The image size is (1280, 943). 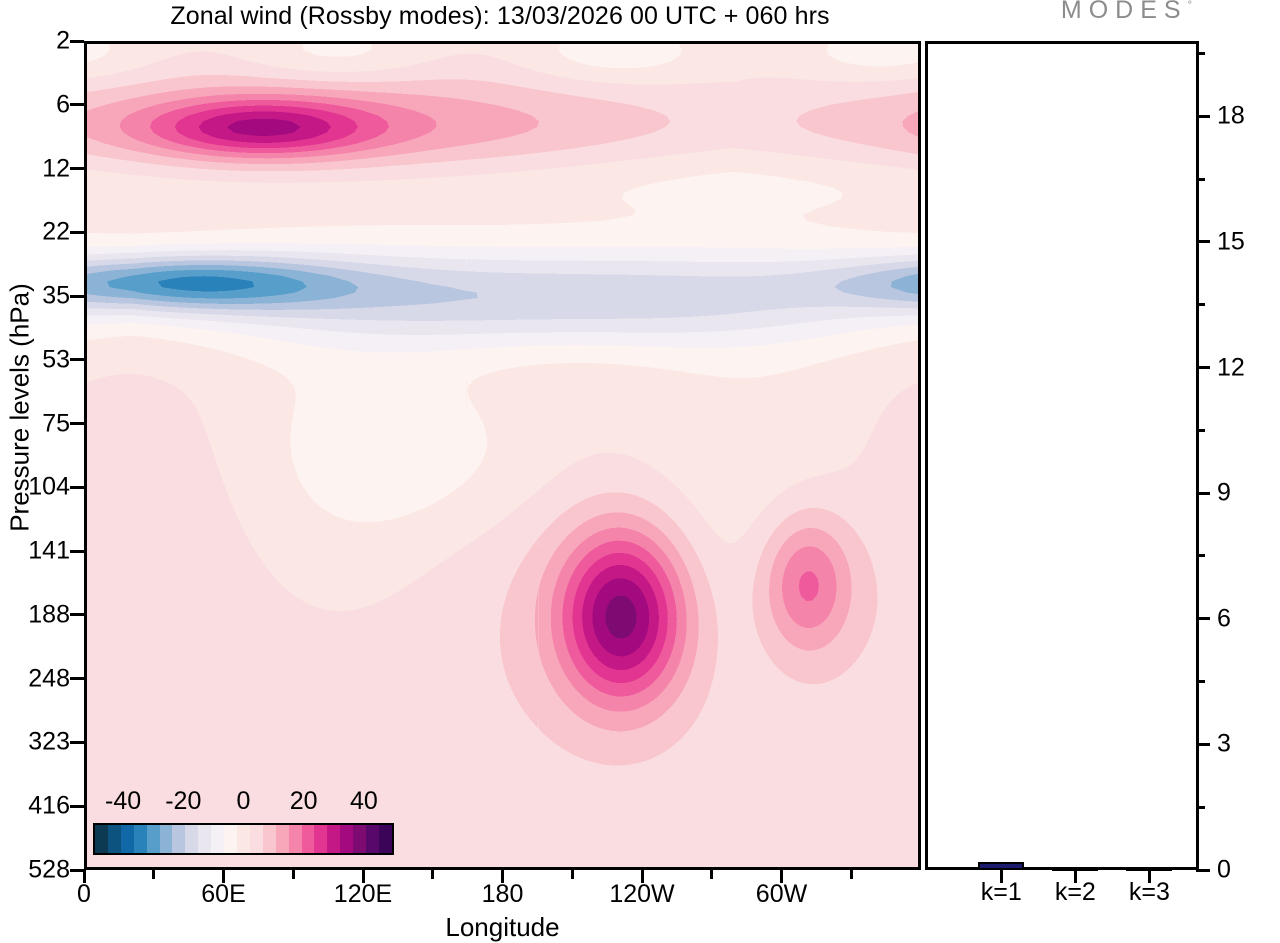 I want to click on pressure-tick-label: 53, so click(x=56, y=359).